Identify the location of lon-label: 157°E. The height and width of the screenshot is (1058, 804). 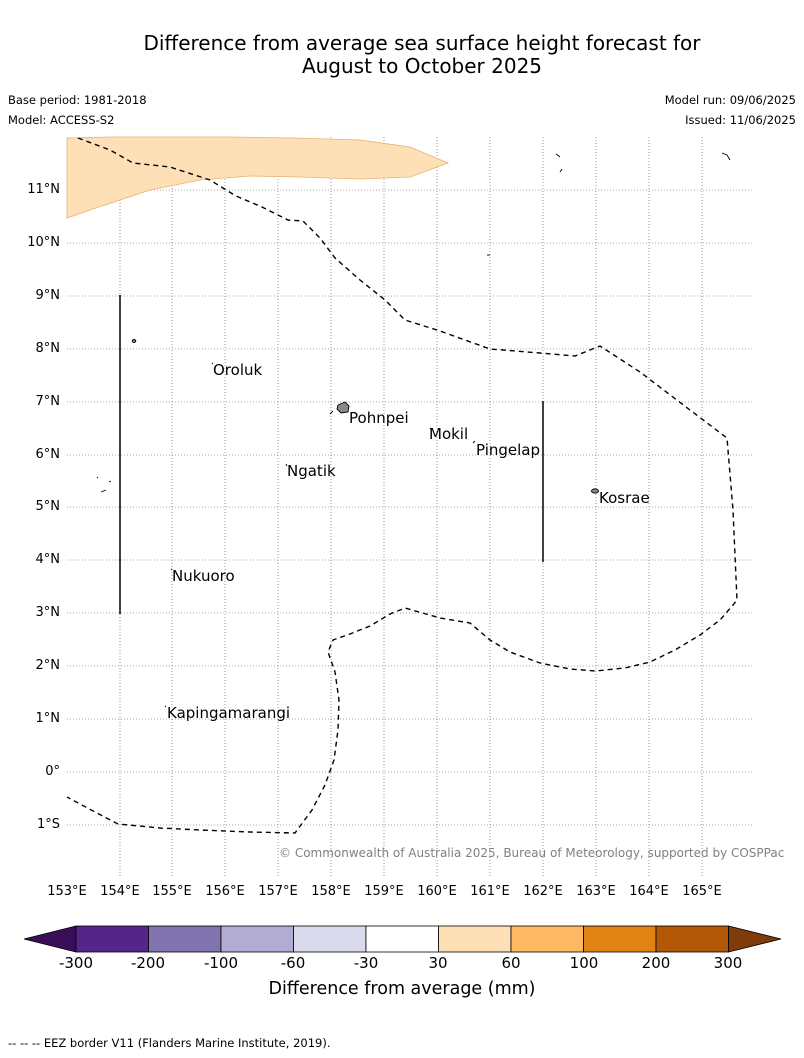
(278, 891).